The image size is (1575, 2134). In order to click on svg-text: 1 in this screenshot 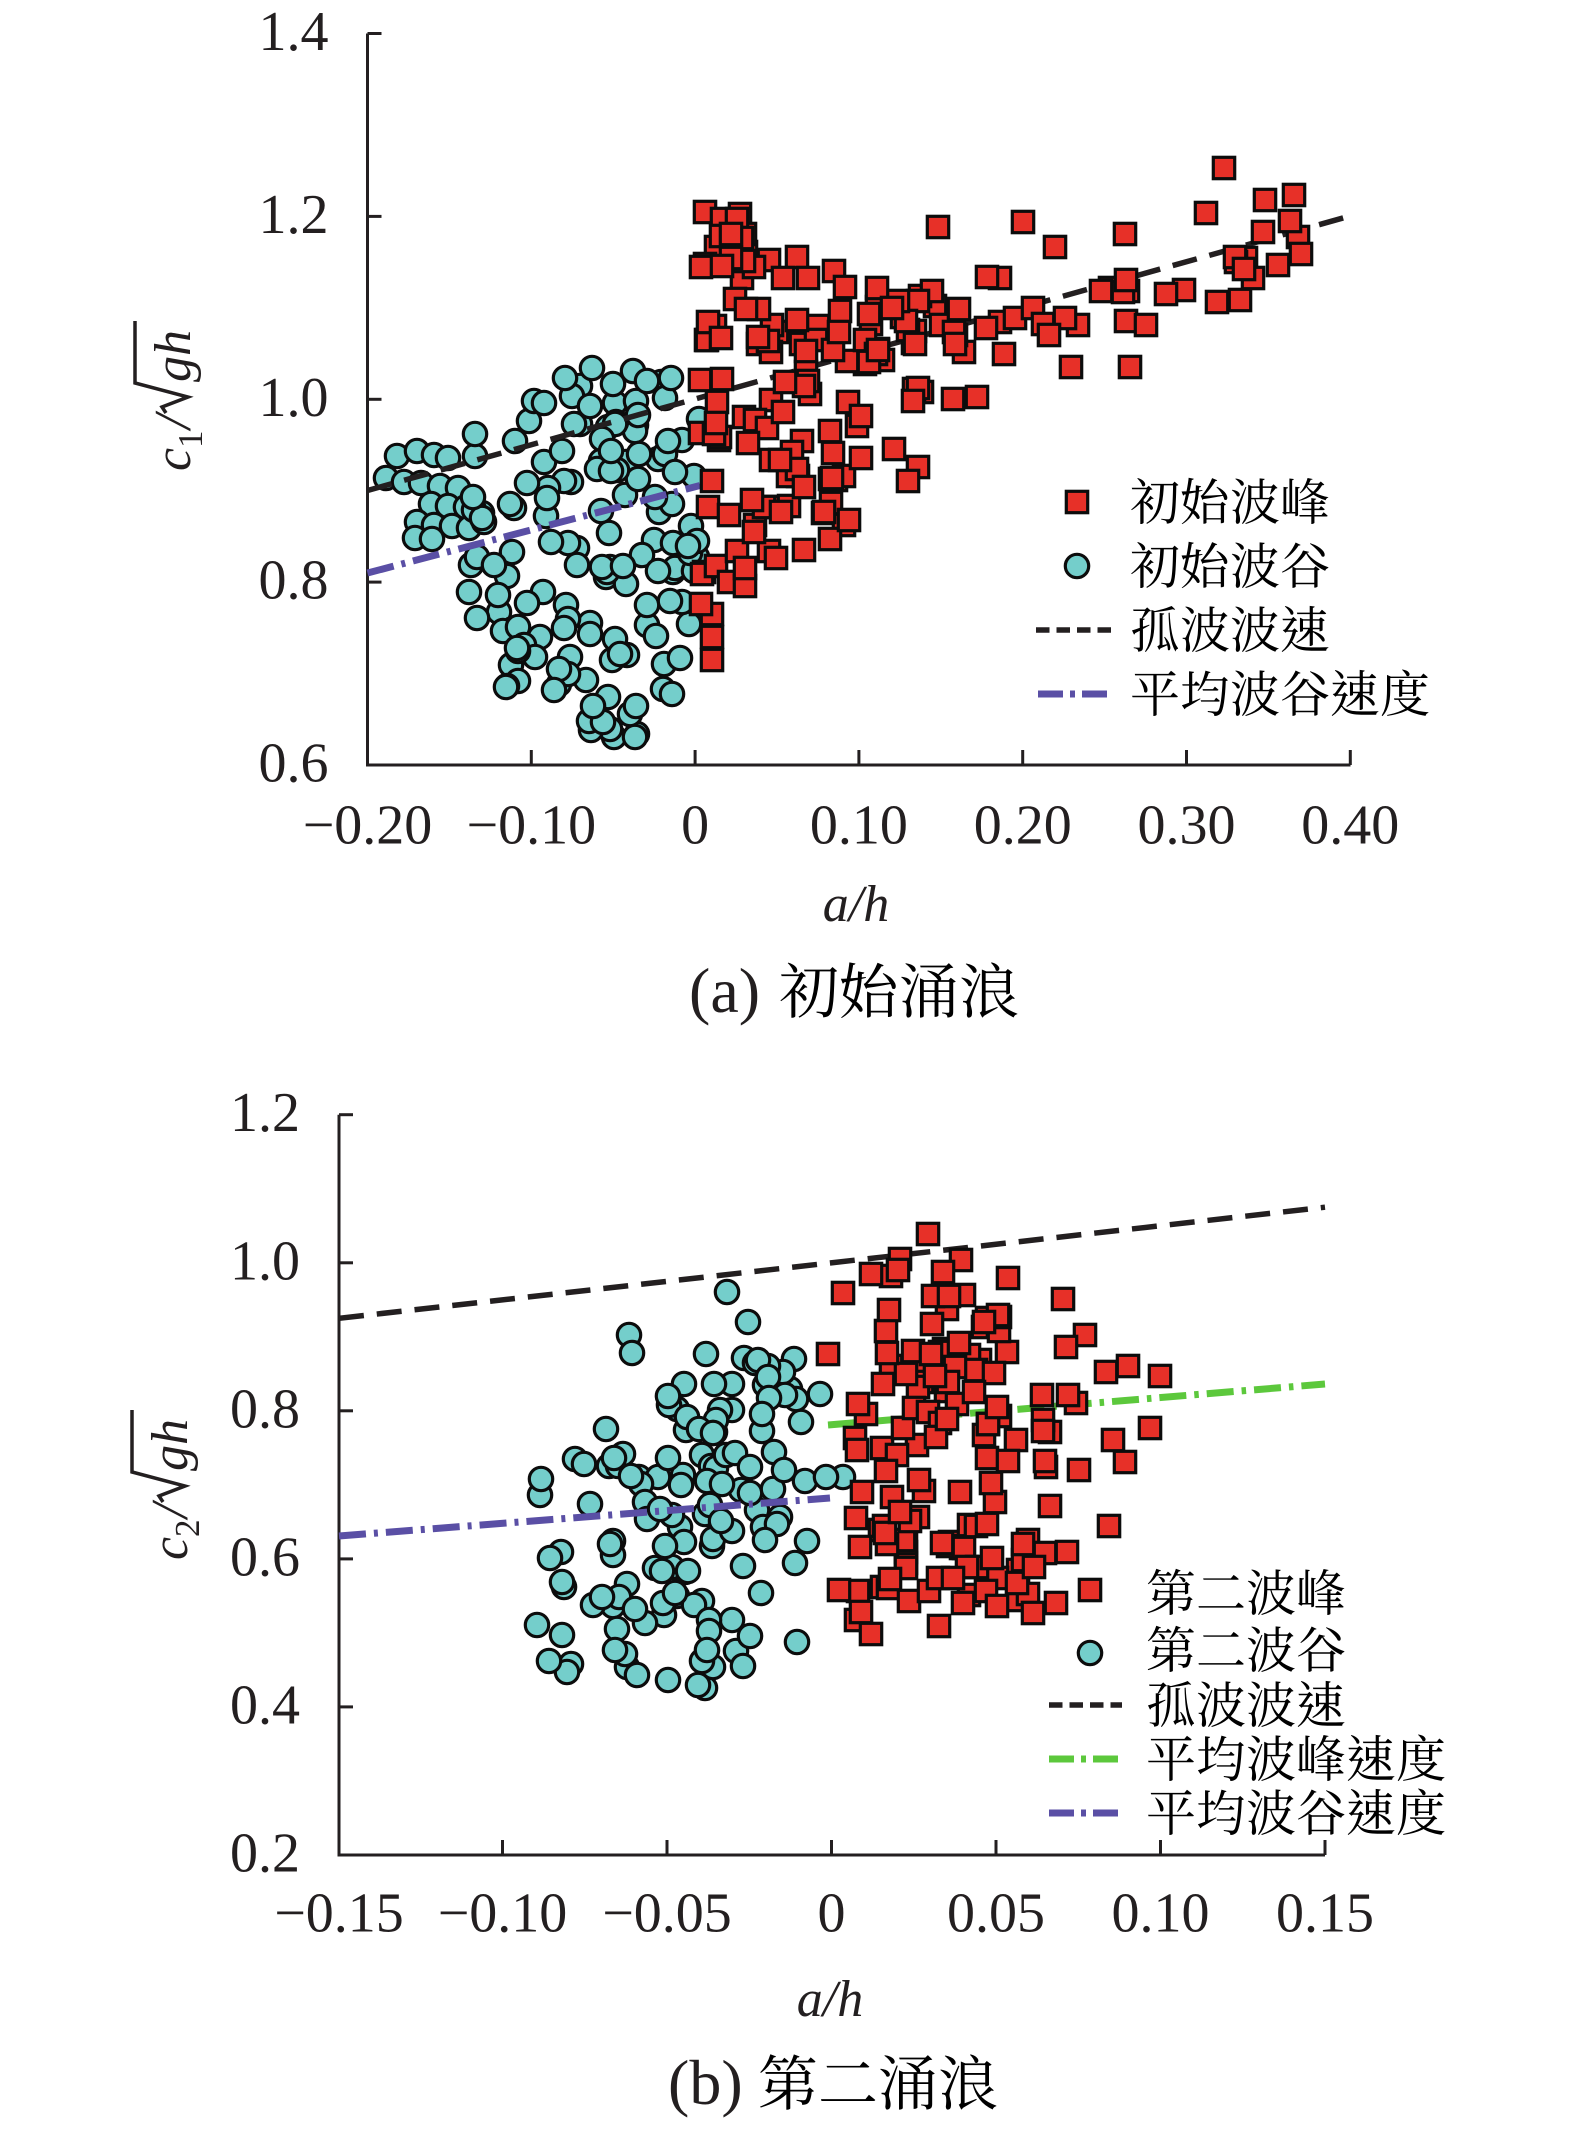, I will do `click(190, 440)`.